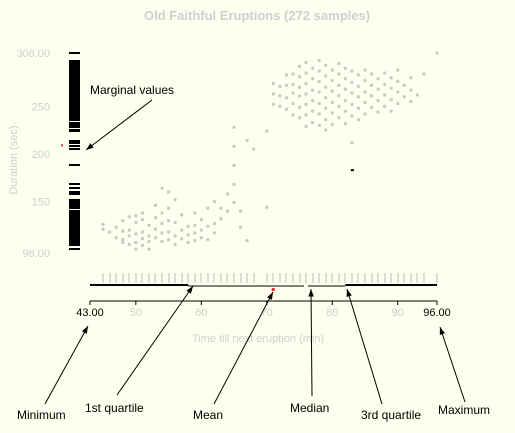  Describe the element at coordinates (41, 107) in the screenshot. I see `y-tick-label: 250` at that location.